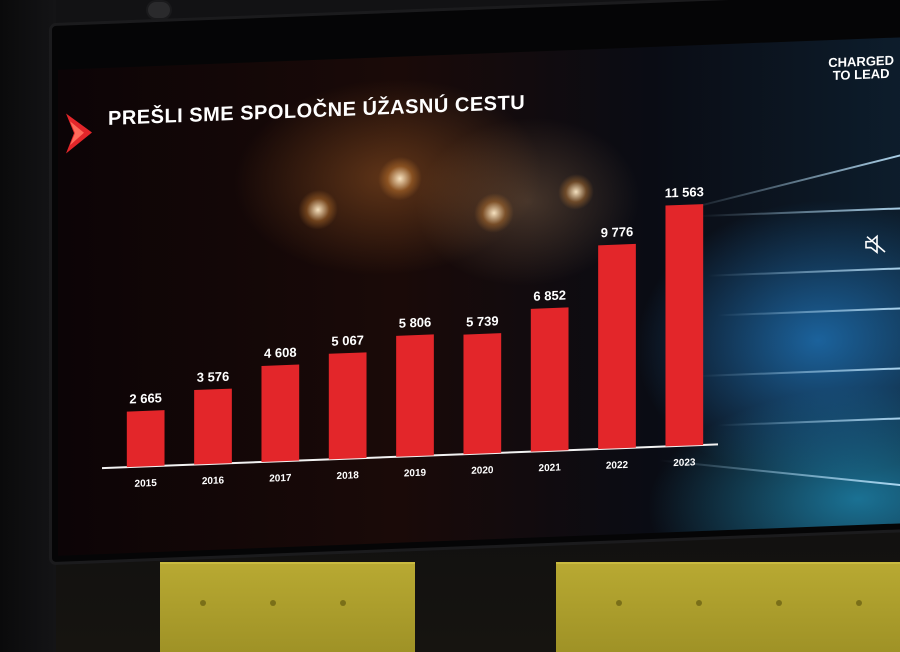 Image resolution: width=900 pixels, height=652 pixels. Describe the element at coordinates (617, 466) in the screenshot. I see `x-tick-label-2022: 2022` at that location.